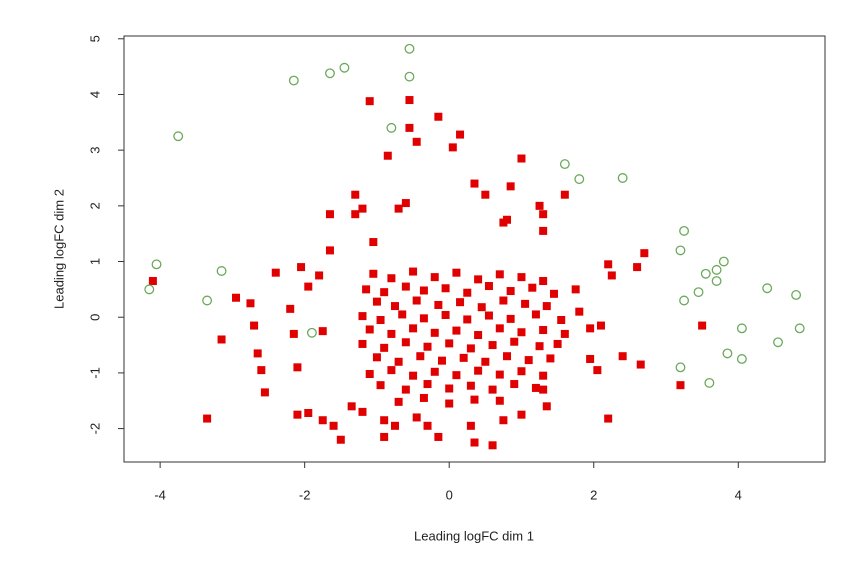 This screenshot has width=845, height=569. What do you see at coordinates (160, 494) in the screenshot?
I see `x-tick-label: -4` at bounding box center [160, 494].